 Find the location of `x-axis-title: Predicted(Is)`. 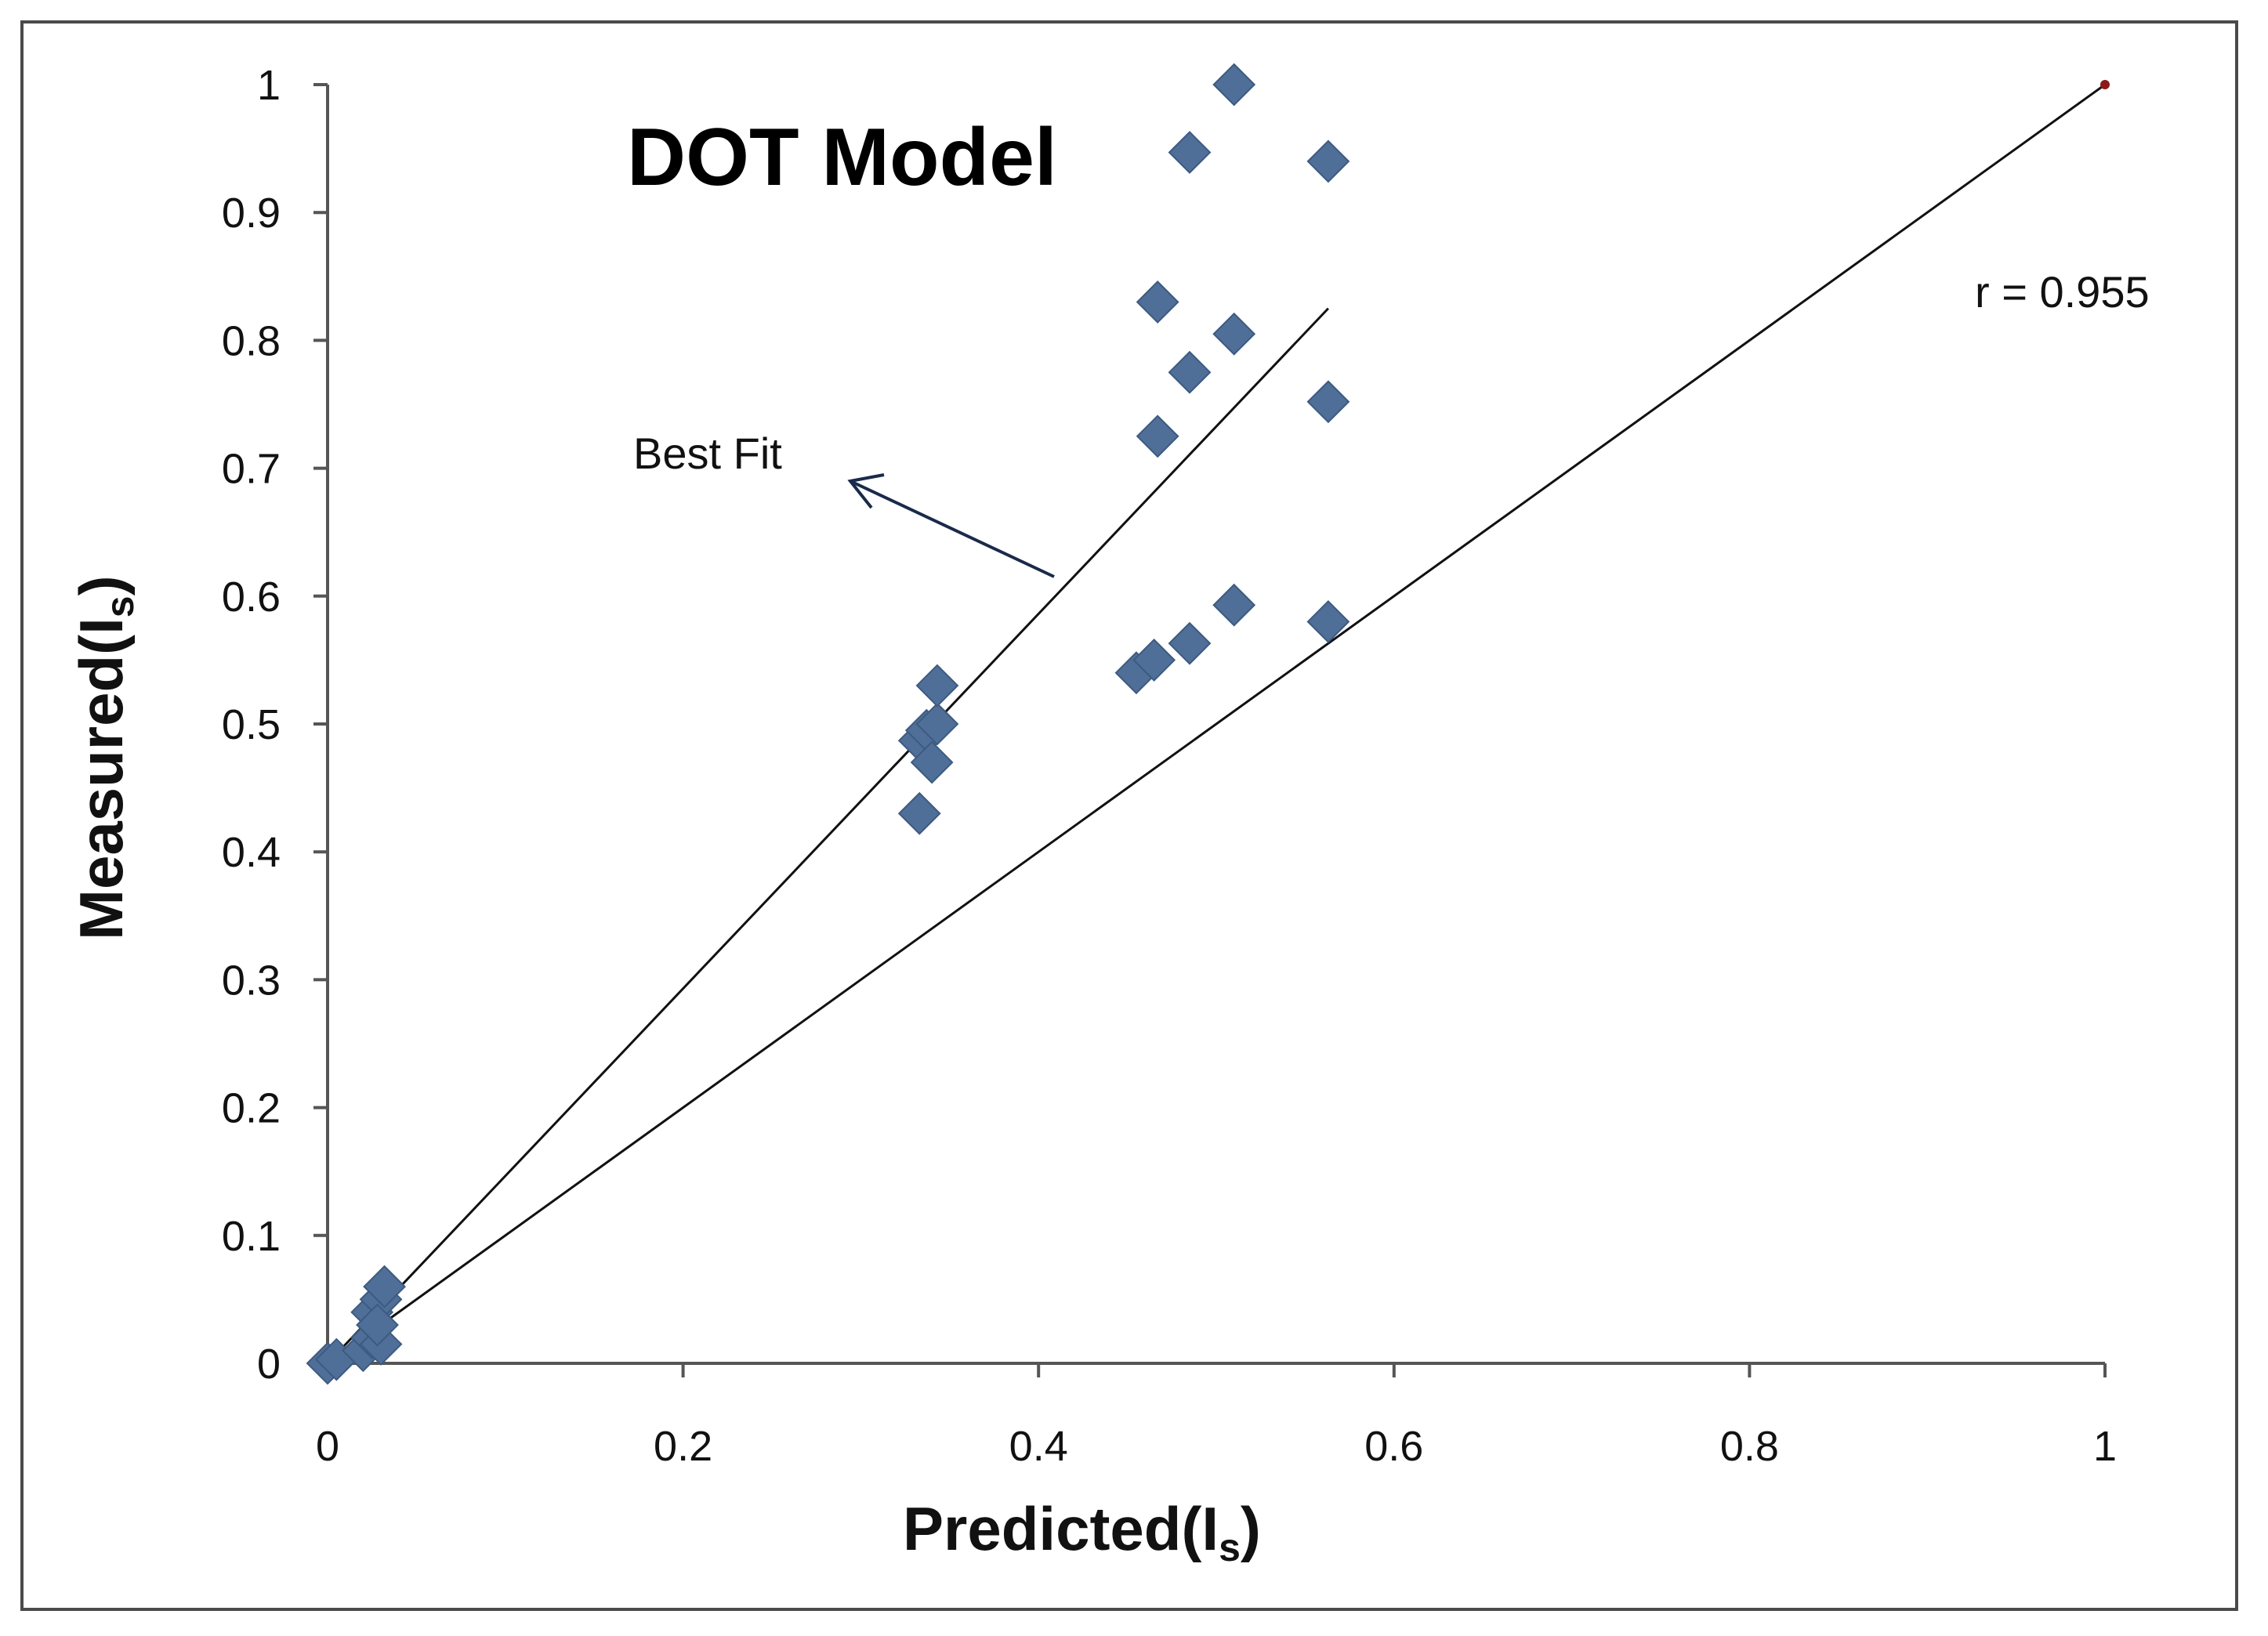

x-axis-title: Predicted(Is) is located at coordinates (1082, 1531).